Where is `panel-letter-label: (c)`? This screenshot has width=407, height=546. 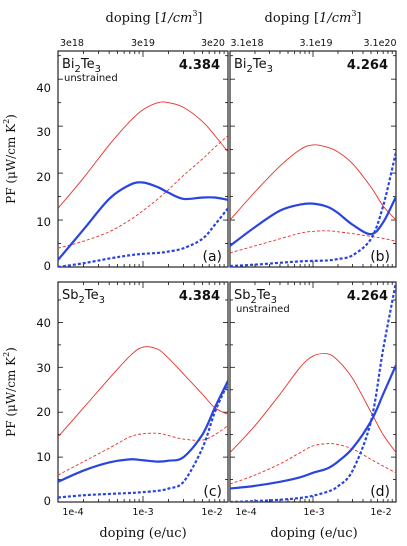
panel-letter-label: (c) is located at coordinates (212, 492).